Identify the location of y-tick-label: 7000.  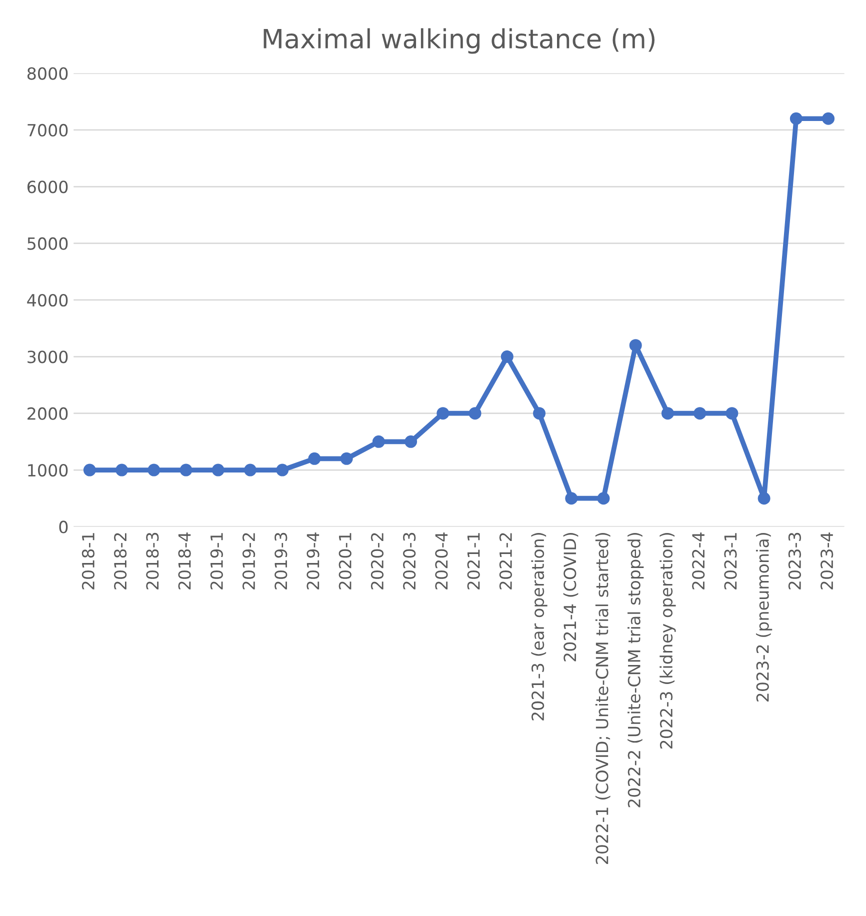
(48, 130).